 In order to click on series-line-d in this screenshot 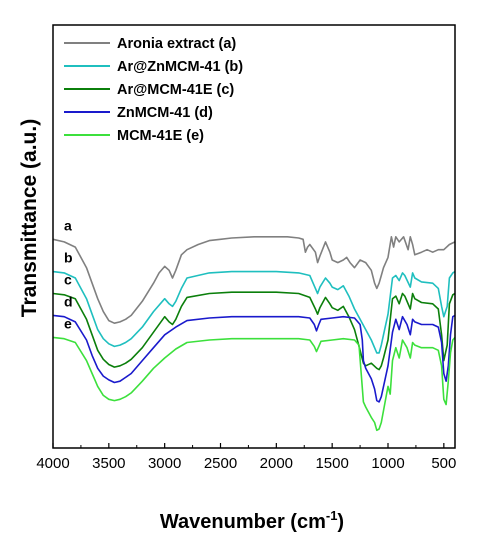, I will do `click(254, 358)`.